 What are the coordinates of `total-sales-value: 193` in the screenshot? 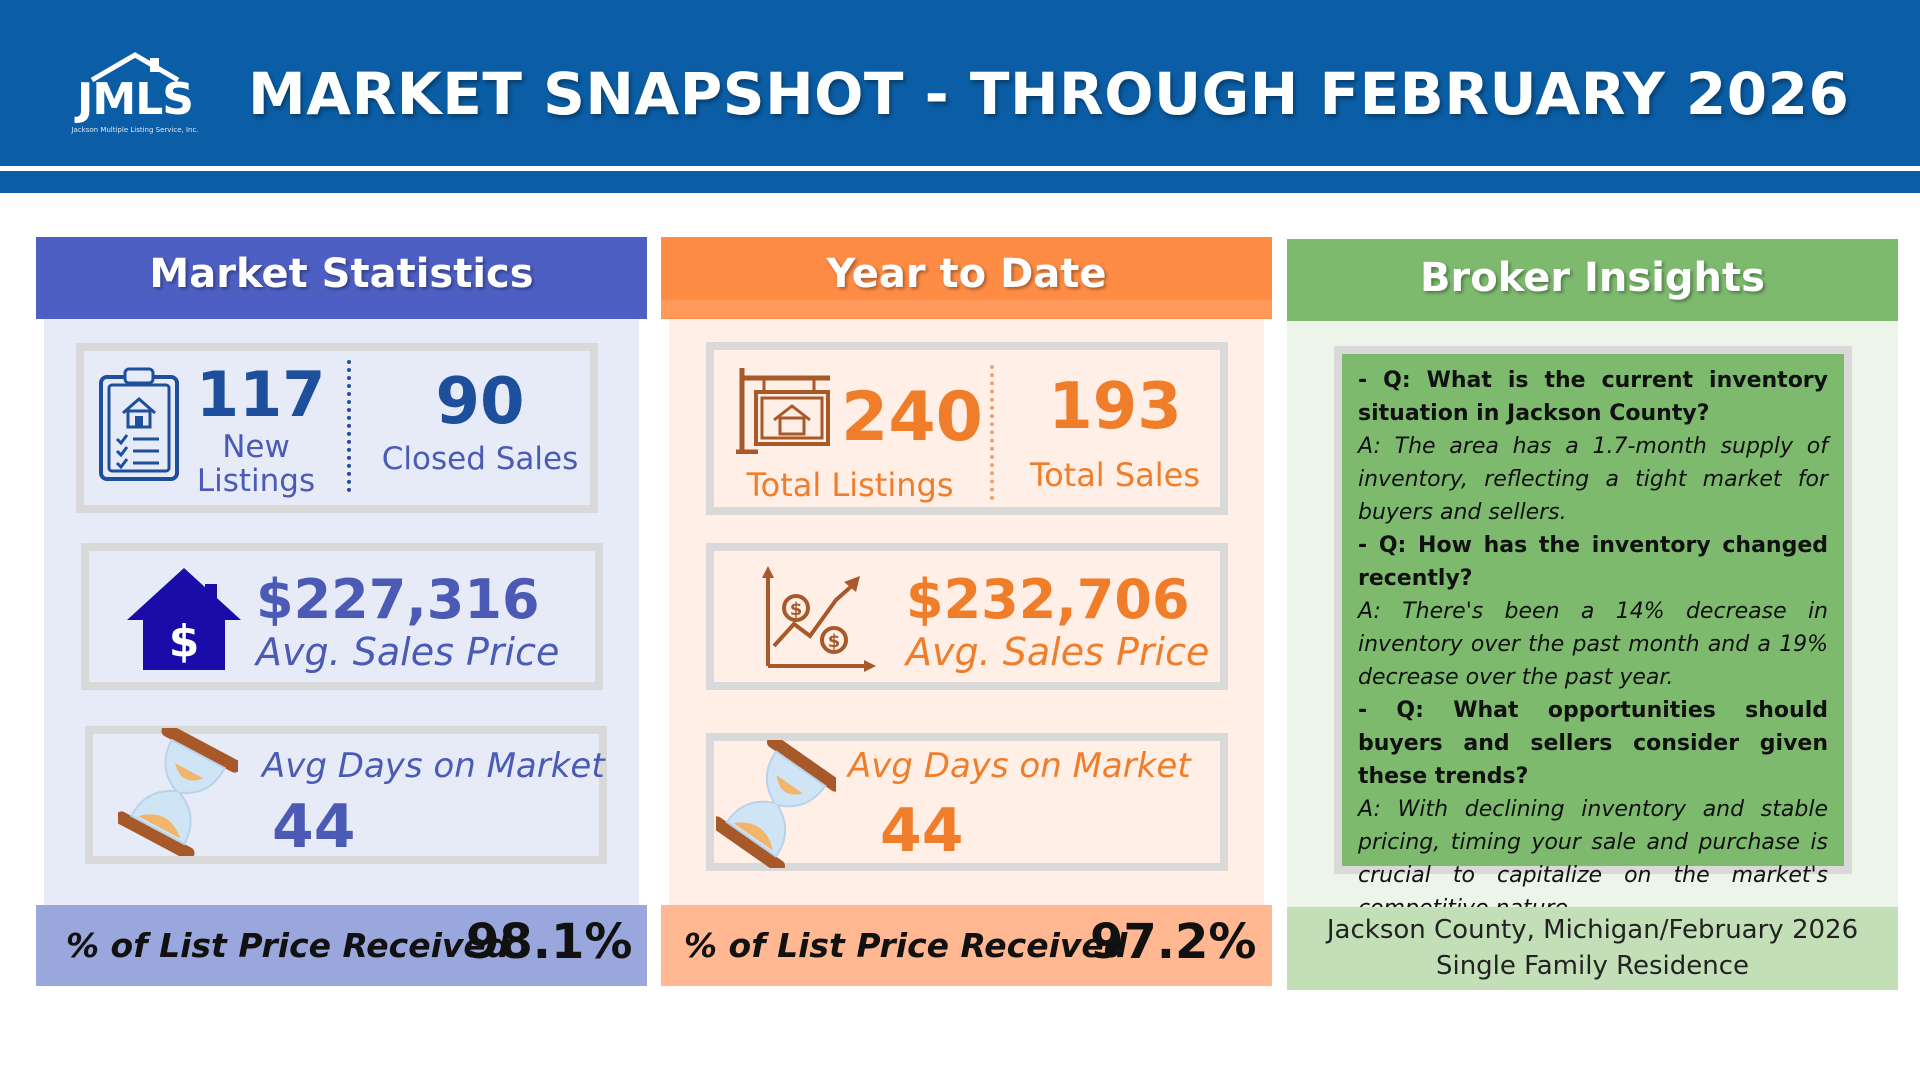 It's located at (1115, 407).